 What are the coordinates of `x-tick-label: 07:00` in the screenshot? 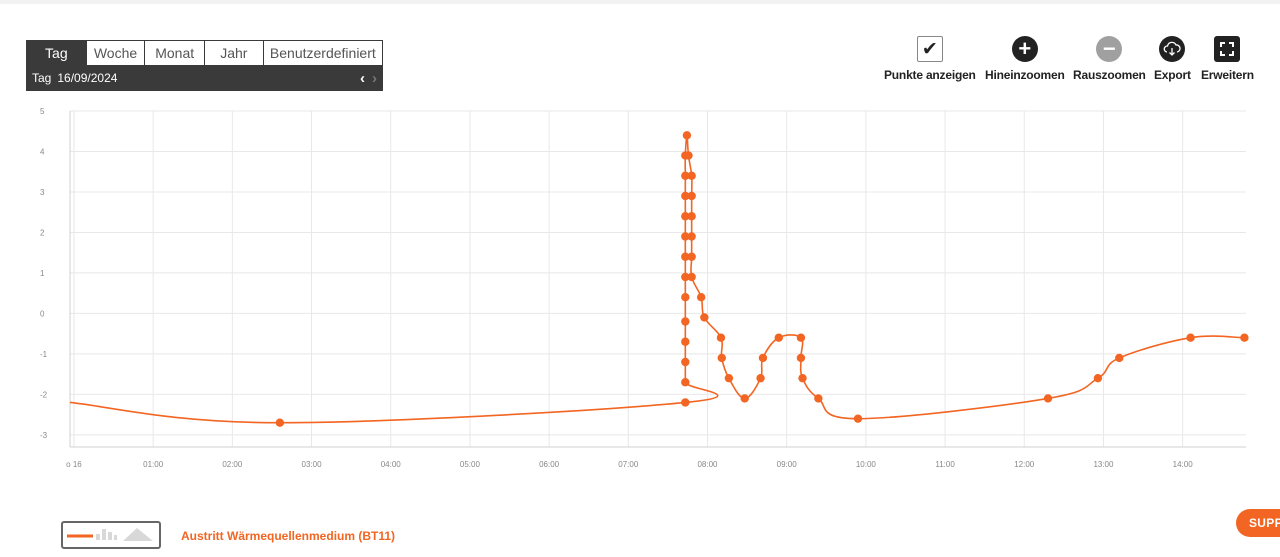 It's located at (628, 464).